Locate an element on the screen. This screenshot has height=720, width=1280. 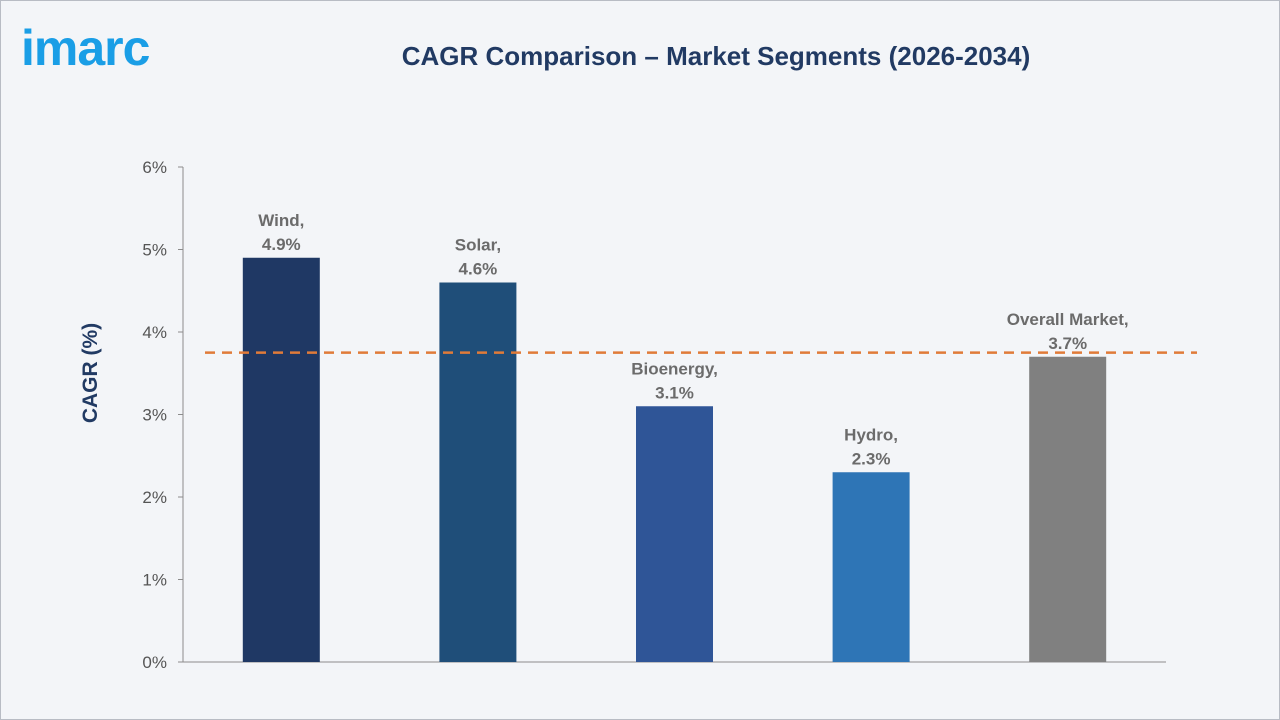
y-tick-label: 0% is located at coordinates (154, 662).